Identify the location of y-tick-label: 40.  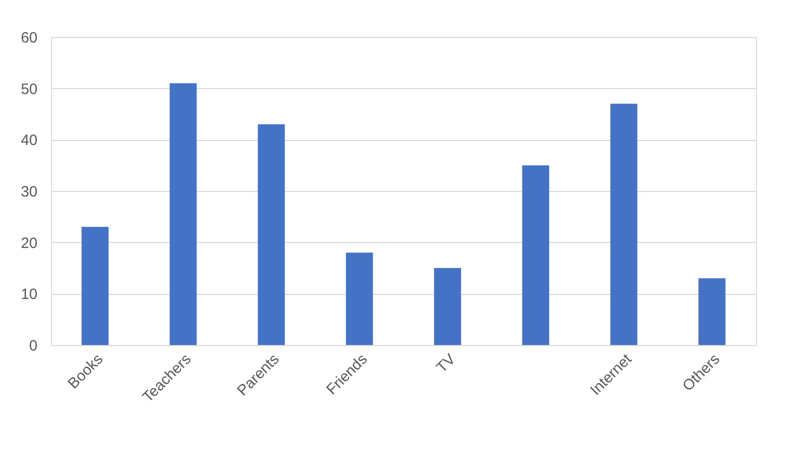
(29, 141).